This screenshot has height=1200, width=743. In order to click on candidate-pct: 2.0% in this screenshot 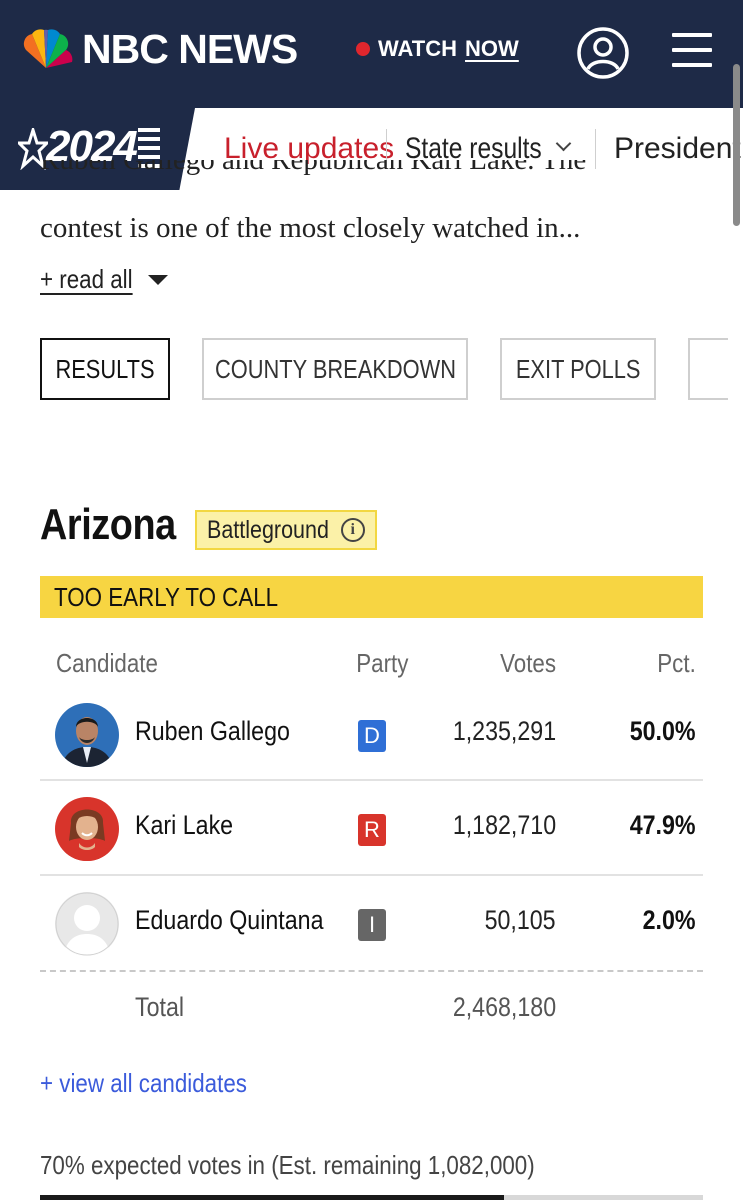, I will do `click(669, 920)`.